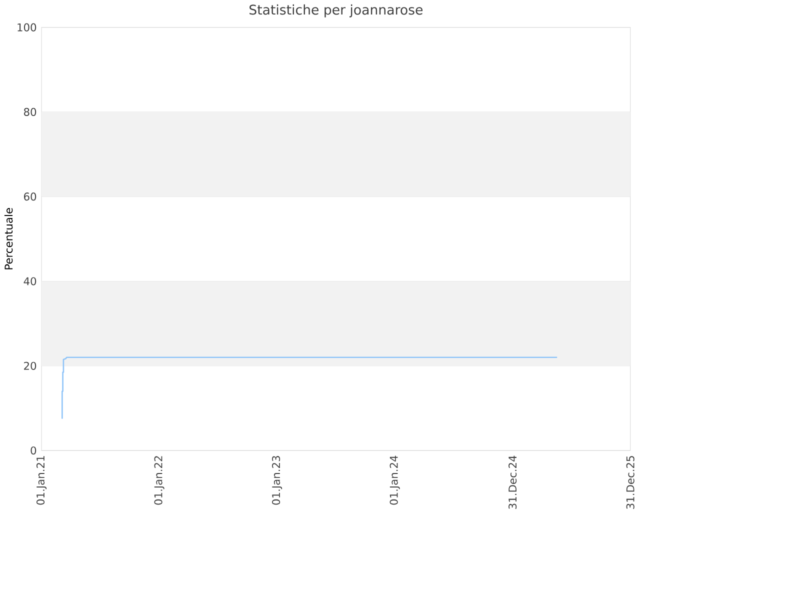  Describe the element at coordinates (159, 480) in the screenshot. I see `x-tick-label: 01.Jan.22` at that location.